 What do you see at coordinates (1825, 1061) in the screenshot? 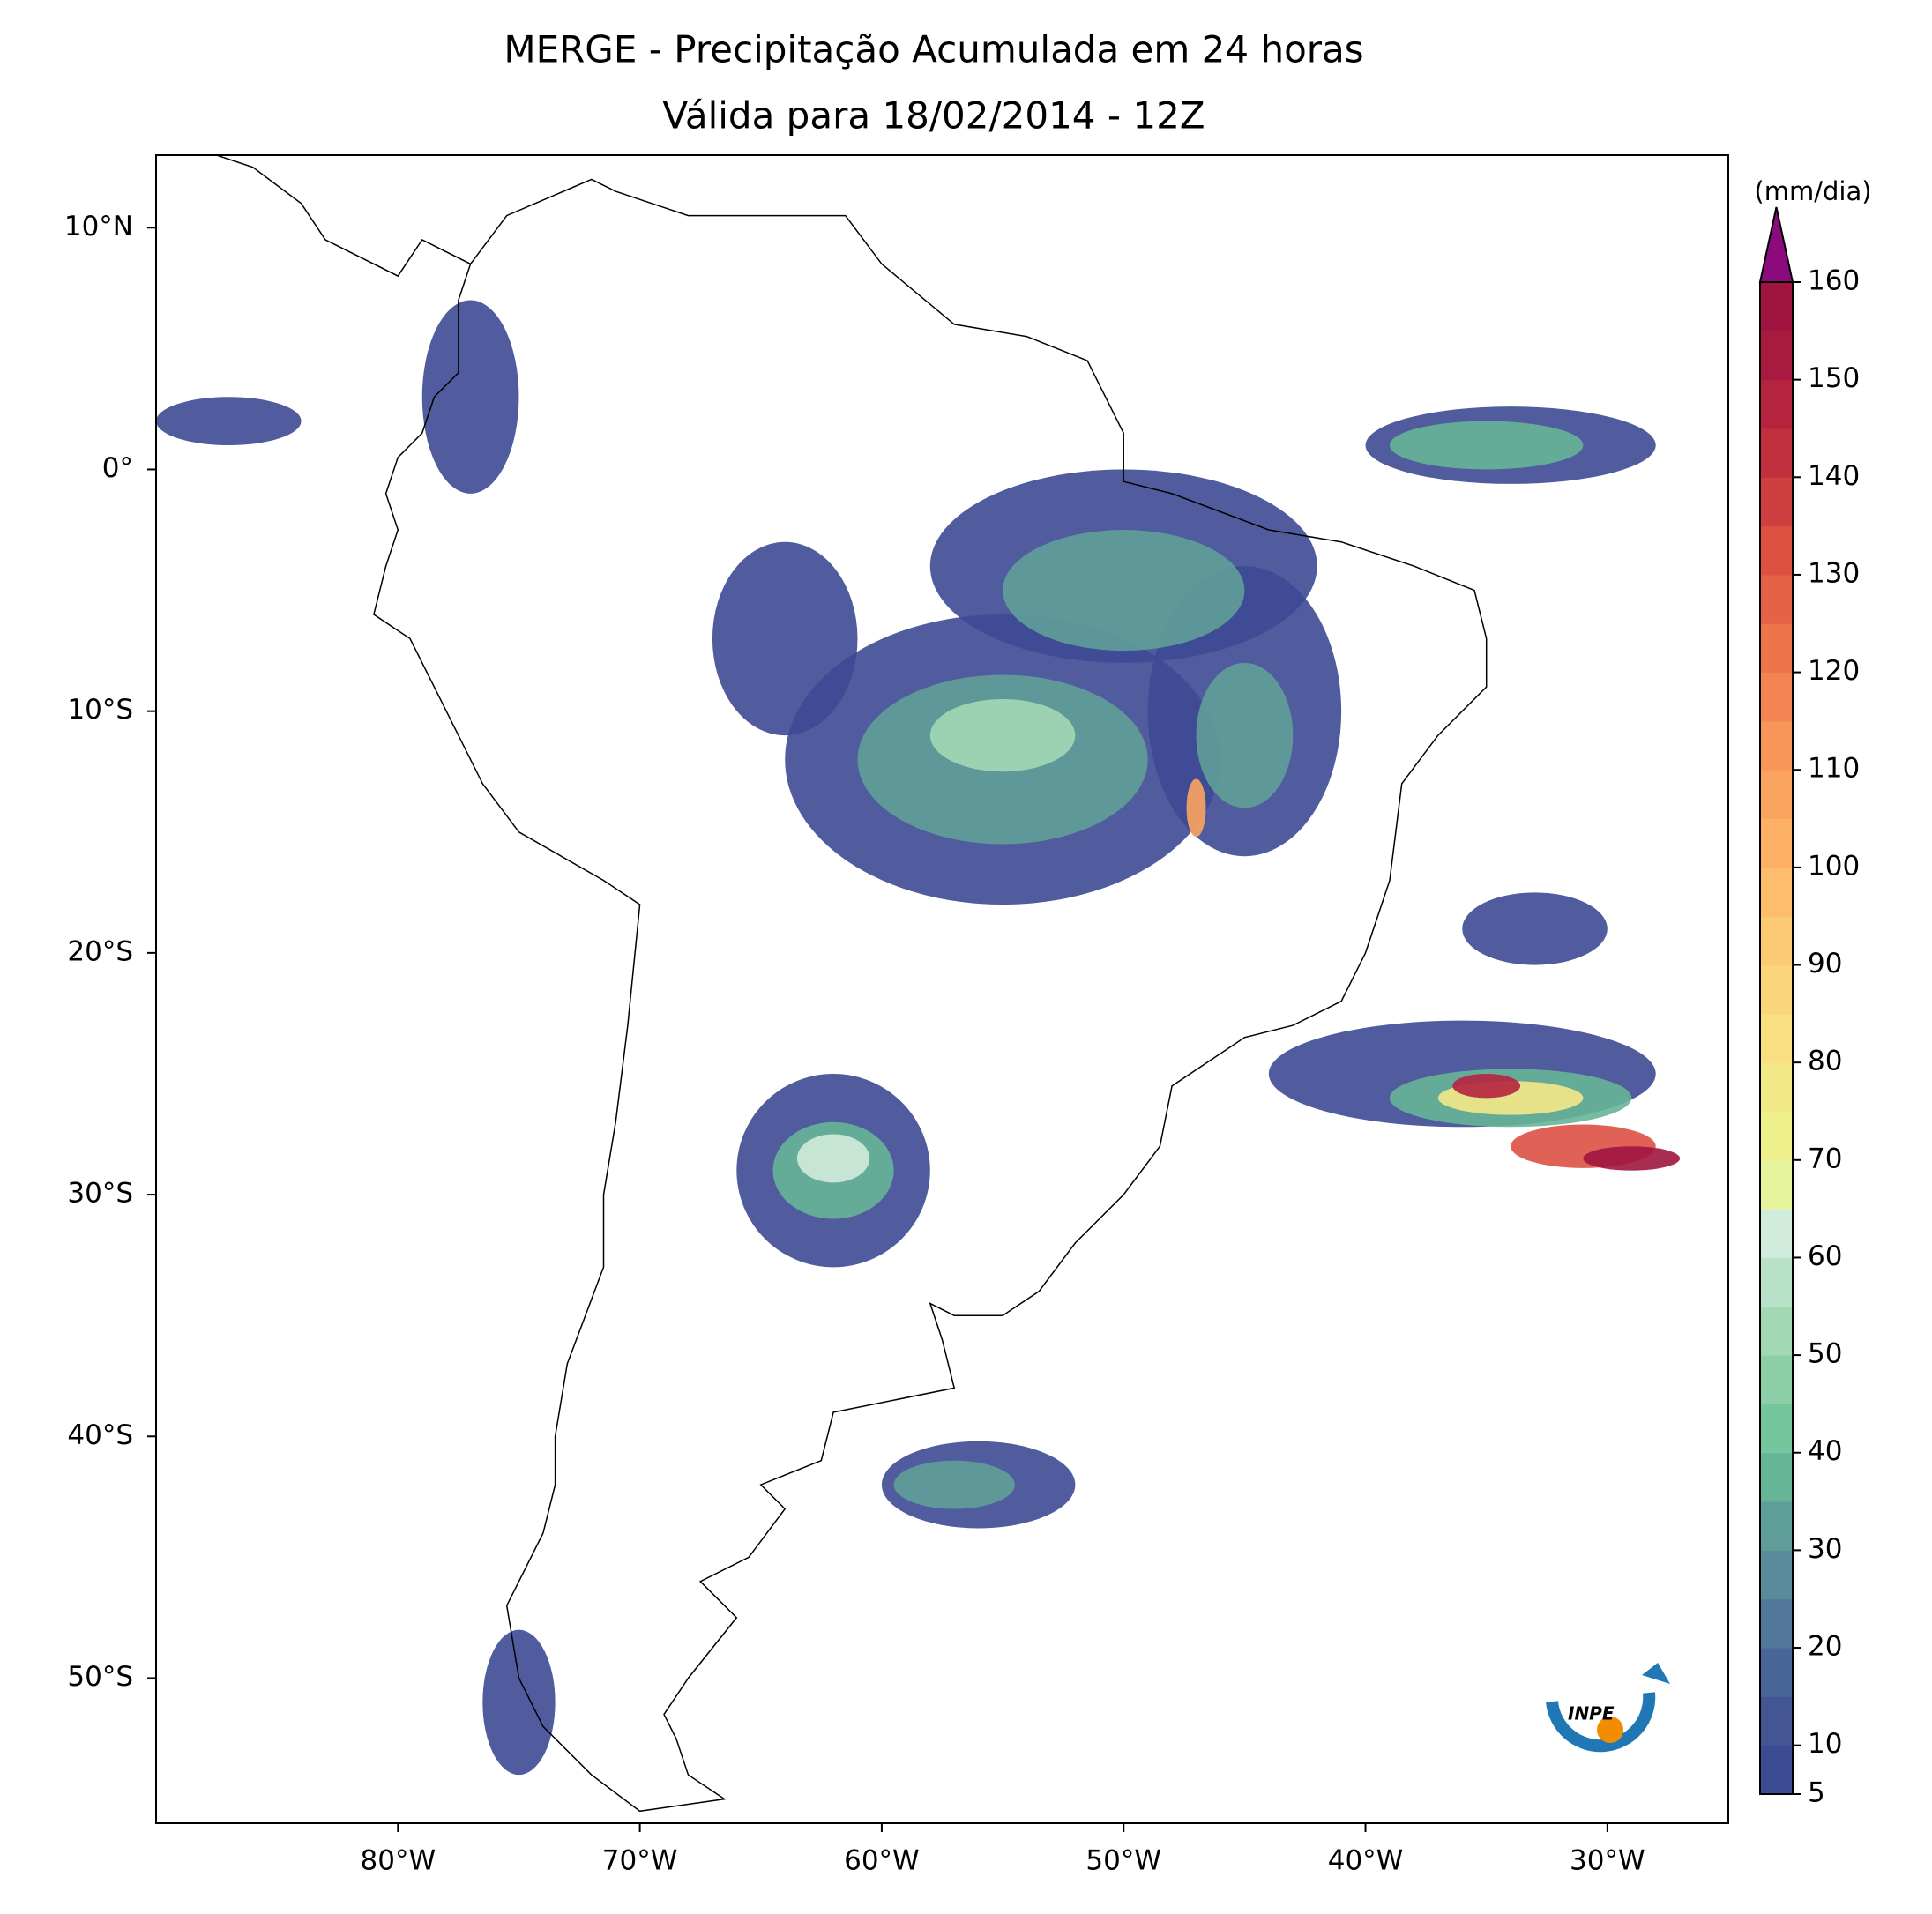
I see `colorbar-tick-label: 80` at bounding box center [1825, 1061].